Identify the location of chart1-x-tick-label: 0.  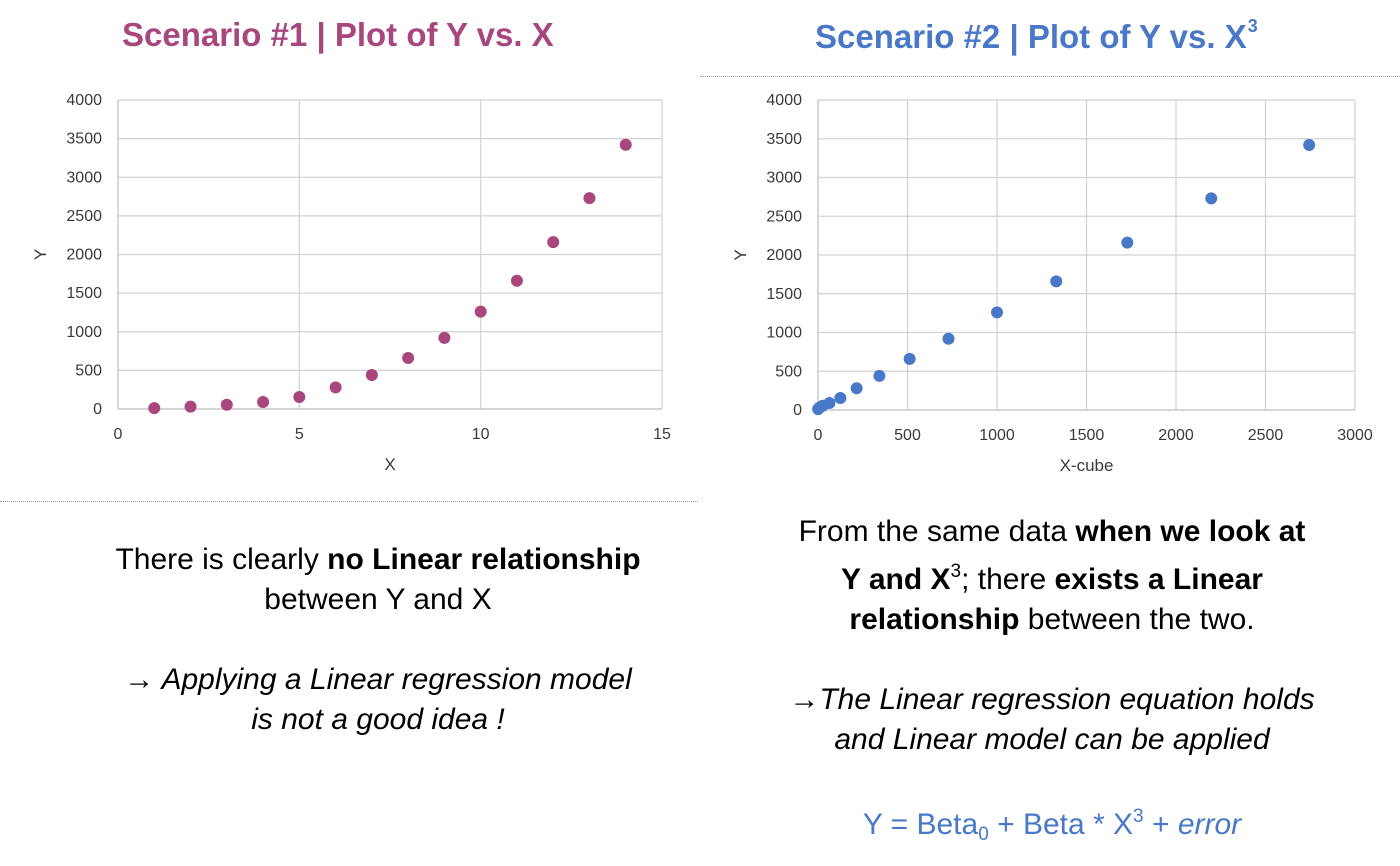
(118, 434).